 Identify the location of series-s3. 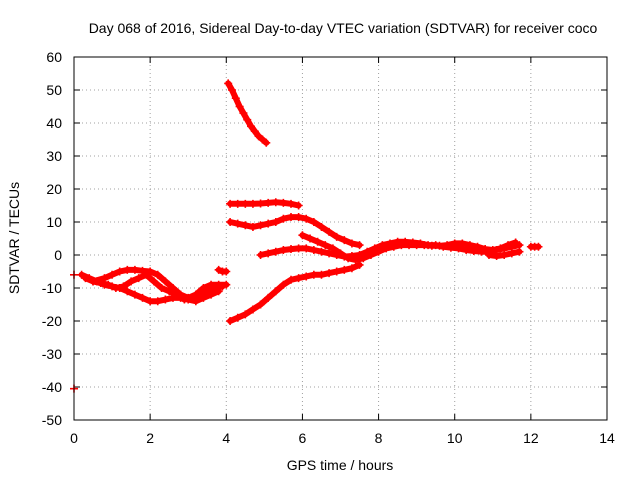
(160, 283).